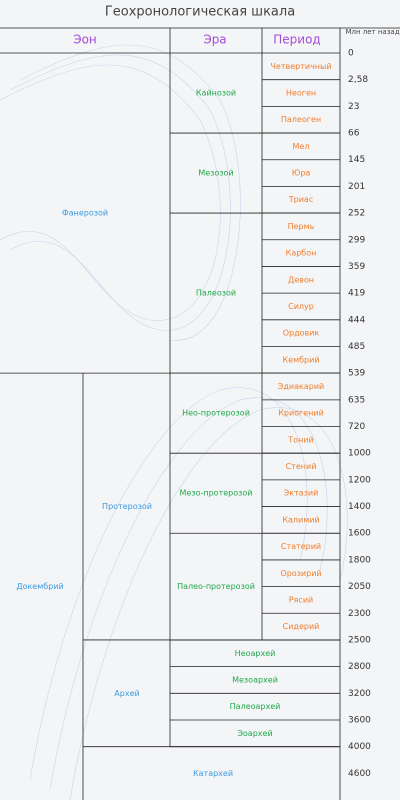  I want to click on title: Геохронологическая шкала, so click(200, 12).